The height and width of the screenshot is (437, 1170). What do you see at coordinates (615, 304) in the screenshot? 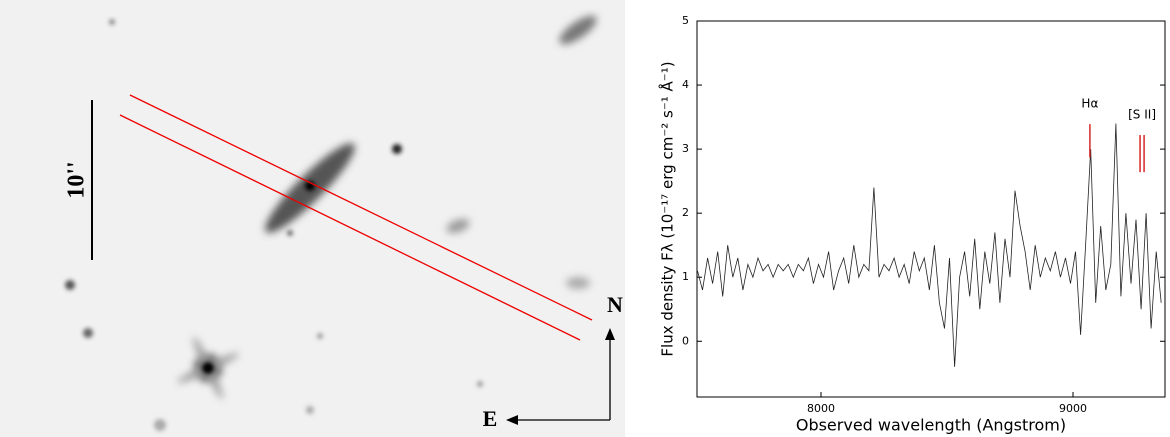
I see `north-label: N` at bounding box center [615, 304].